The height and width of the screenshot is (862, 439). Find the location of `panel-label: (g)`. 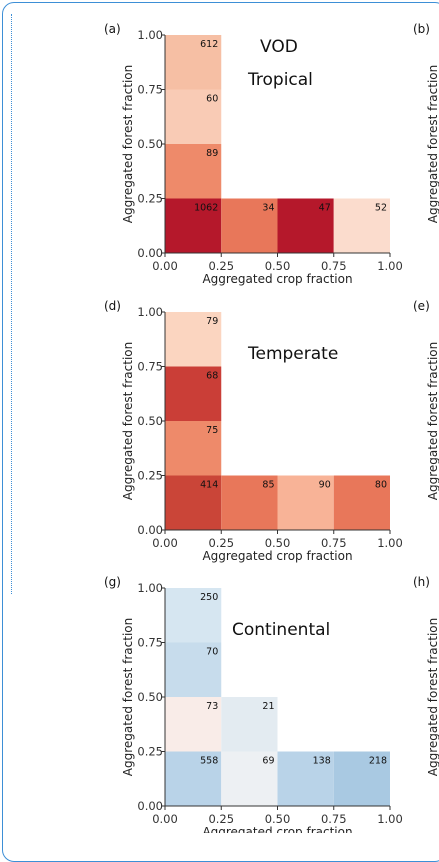

panel-label: (g) is located at coordinates (112, 582).